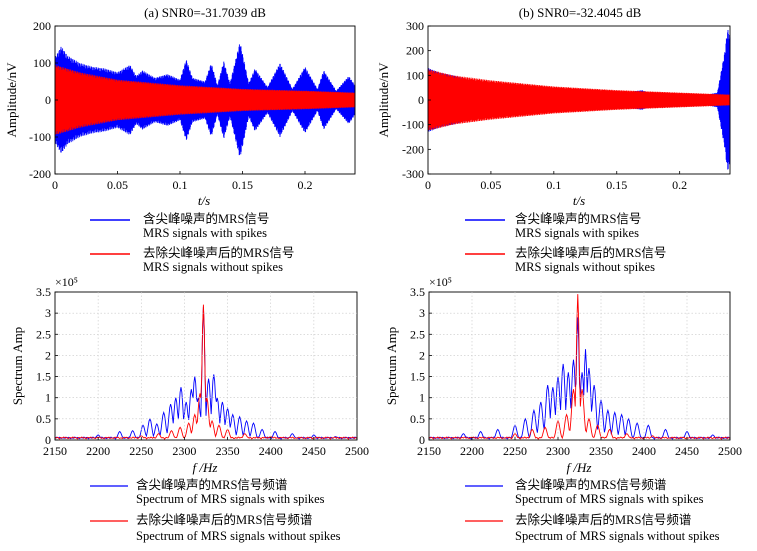 The image size is (757, 551). What do you see at coordinates (391, 366) in the screenshot?
I see `panel-d-ylabel: Spectrum Amp` at bounding box center [391, 366].